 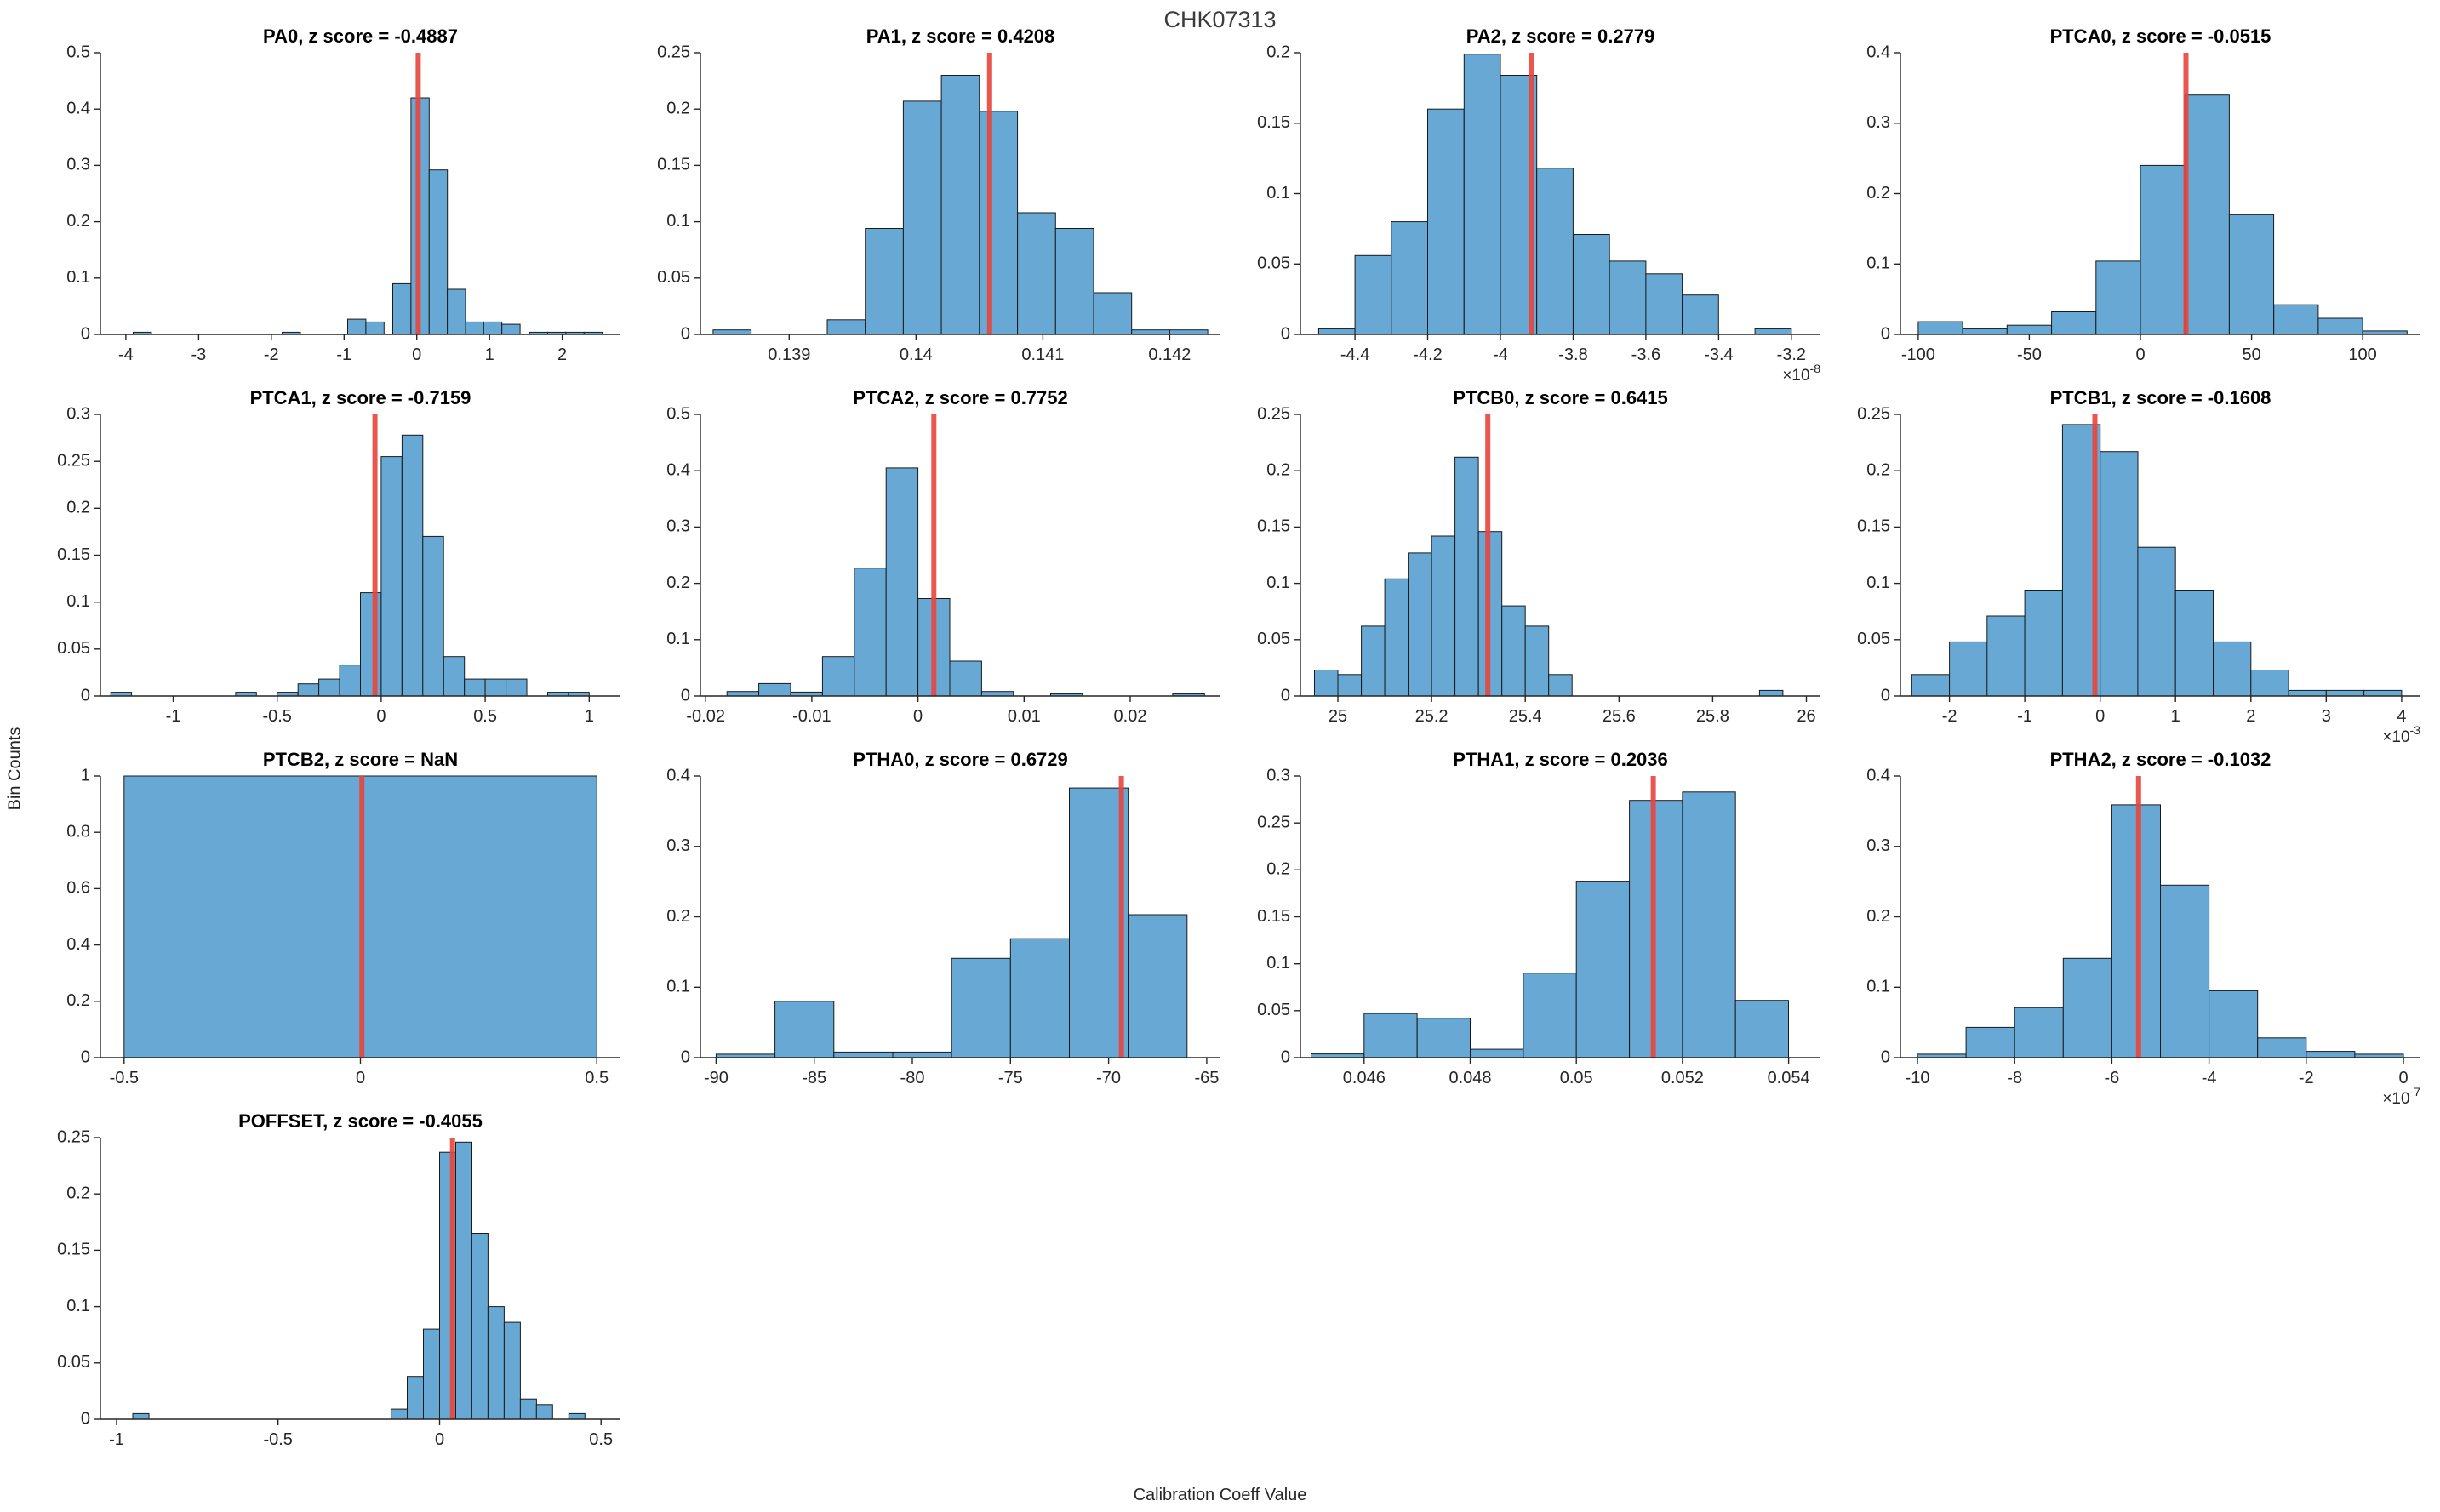 What do you see at coordinates (1645, 354) in the screenshot?
I see `x-tick-label: -3.6` at bounding box center [1645, 354].